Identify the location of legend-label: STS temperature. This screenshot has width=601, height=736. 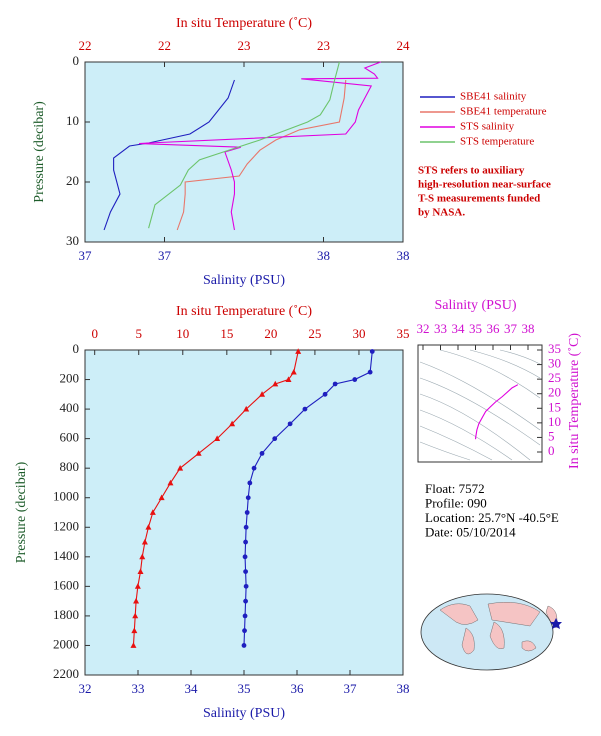
(497, 142).